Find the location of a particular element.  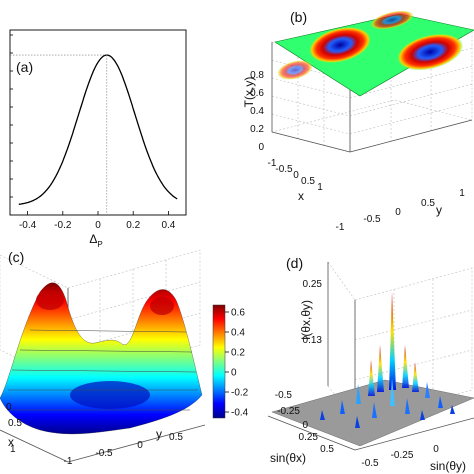

panel-a-xtick-label: 0.2 is located at coordinates (133, 225).